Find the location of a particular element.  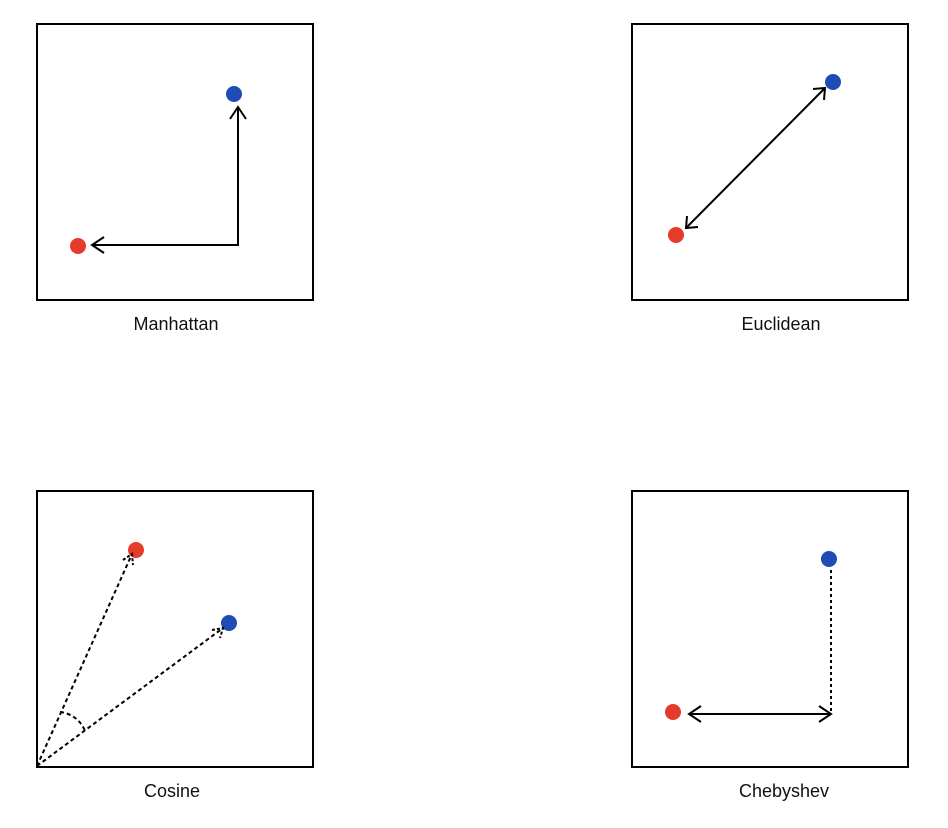

manhattan-diagram is located at coordinates (175, 162).